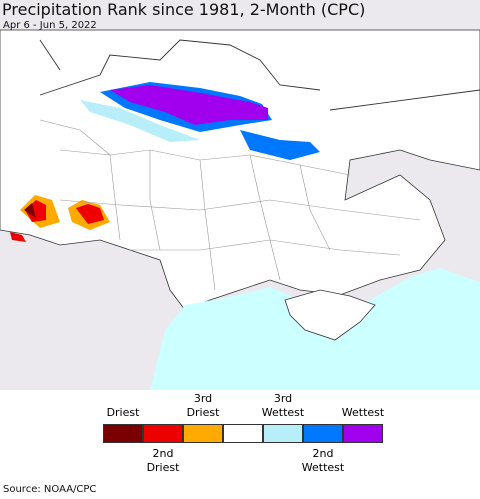 Image resolution: width=480 pixels, height=499 pixels. I want to click on legend-label: 2nd Wettest, so click(323, 460).